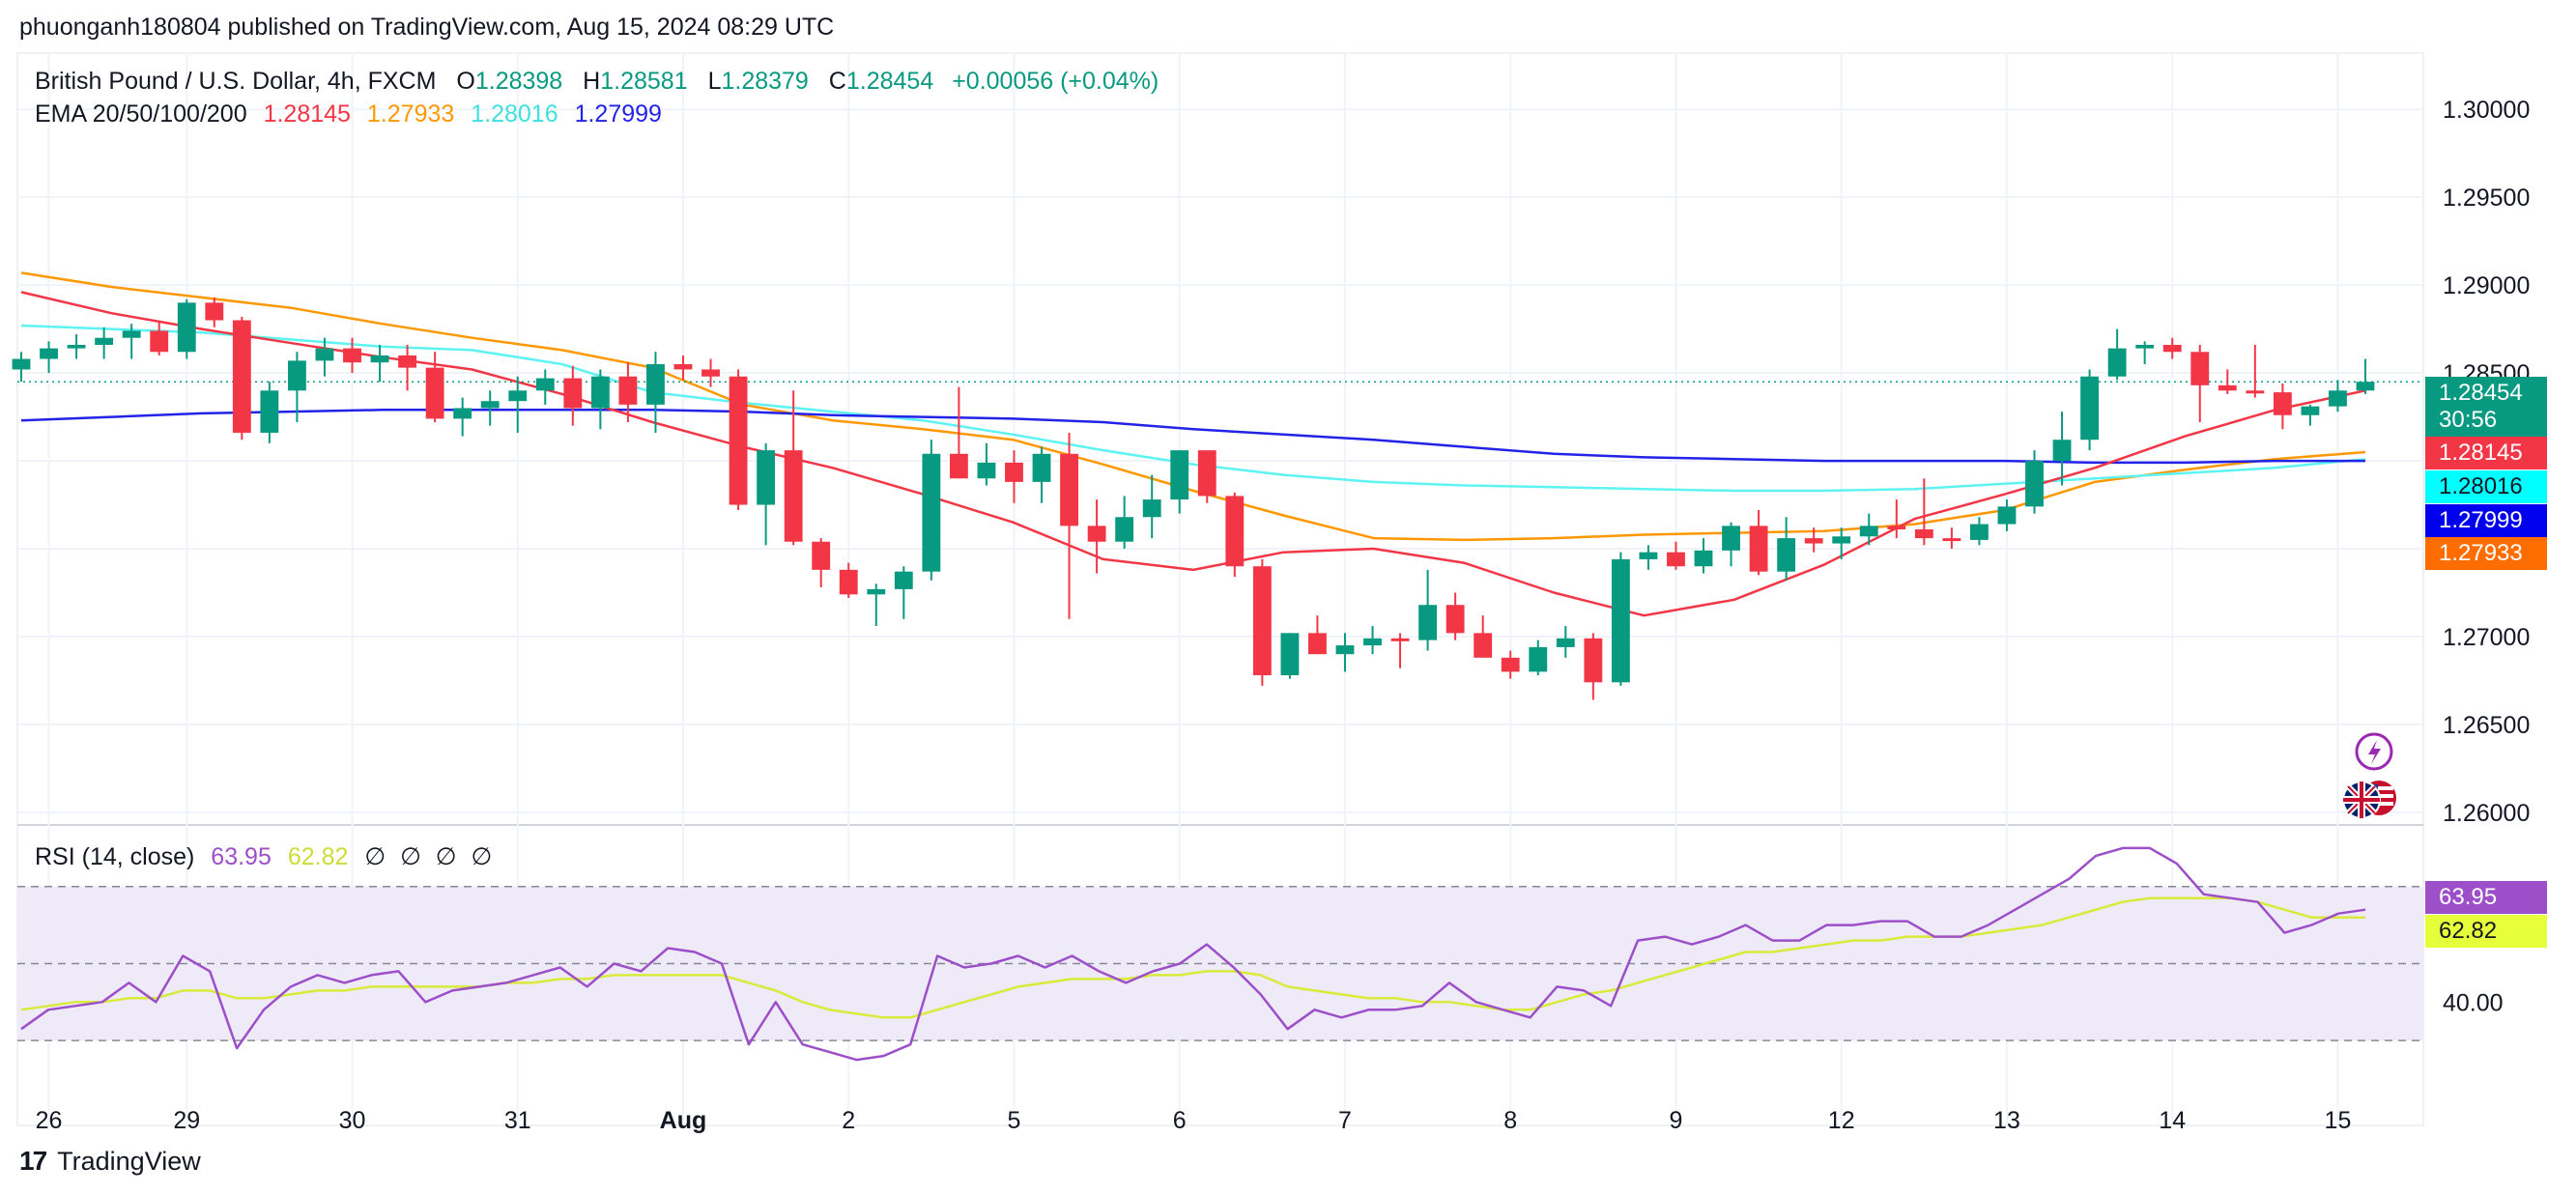 The width and height of the screenshot is (2576, 1194). What do you see at coordinates (1193, 408) in the screenshot?
I see `ema100-line` at bounding box center [1193, 408].